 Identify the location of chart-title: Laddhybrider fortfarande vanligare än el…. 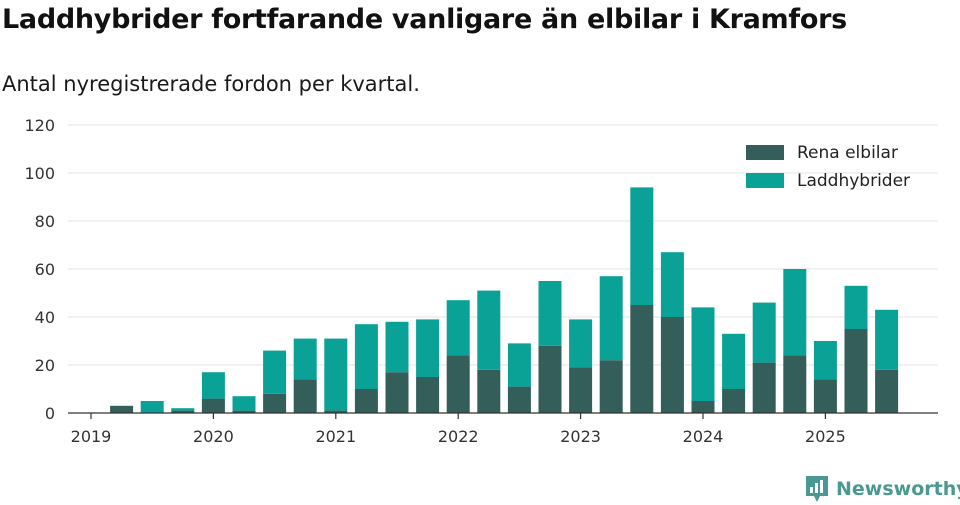
(424, 19).